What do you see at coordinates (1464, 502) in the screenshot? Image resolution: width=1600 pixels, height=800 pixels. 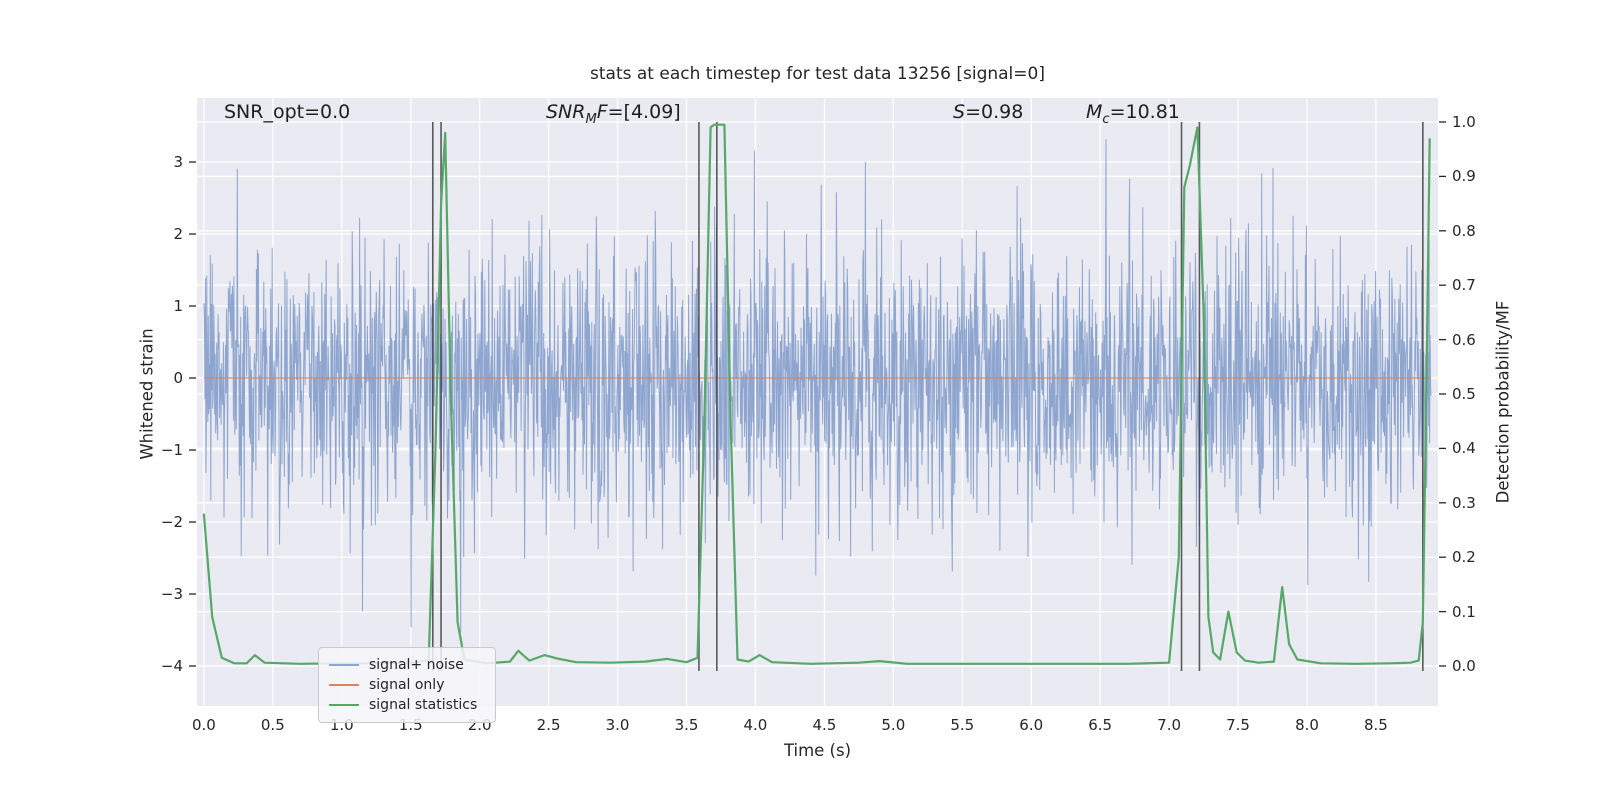 I see `y-tick-label-right: 0.3` at bounding box center [1464, 502].